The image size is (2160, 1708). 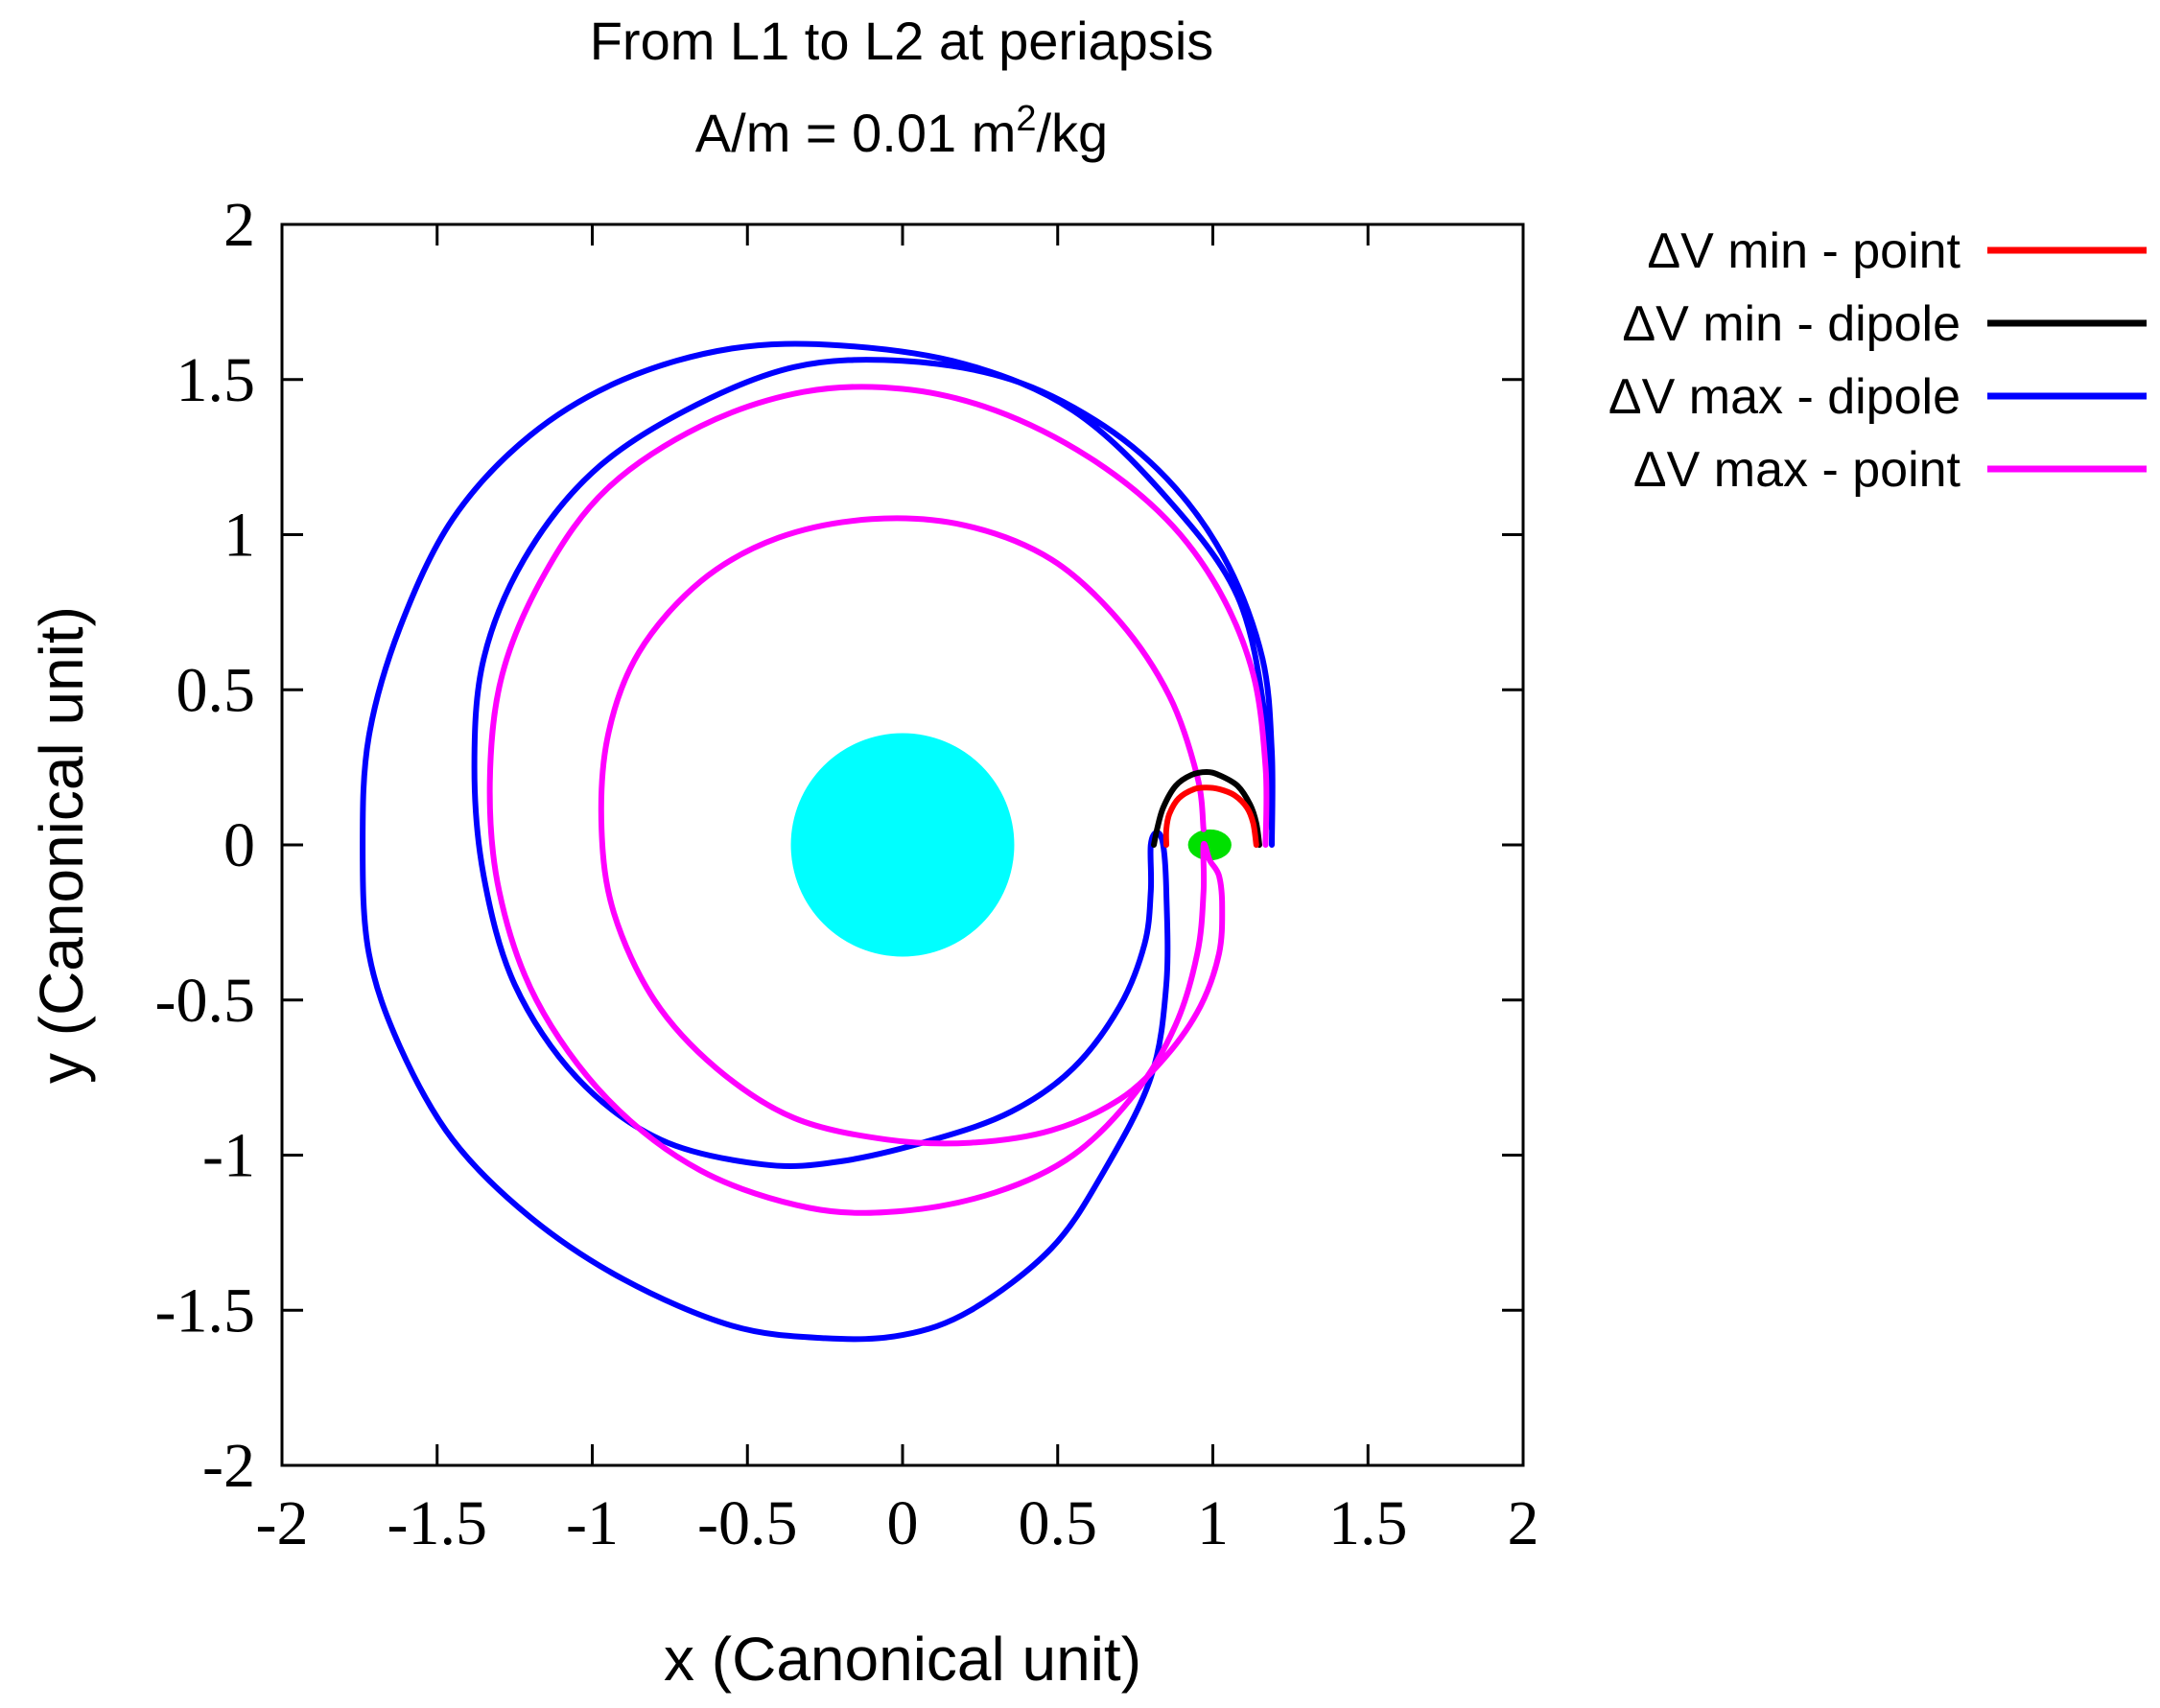 I want to click on y-tick-label: -0.5, so click(x=205, y=1001).